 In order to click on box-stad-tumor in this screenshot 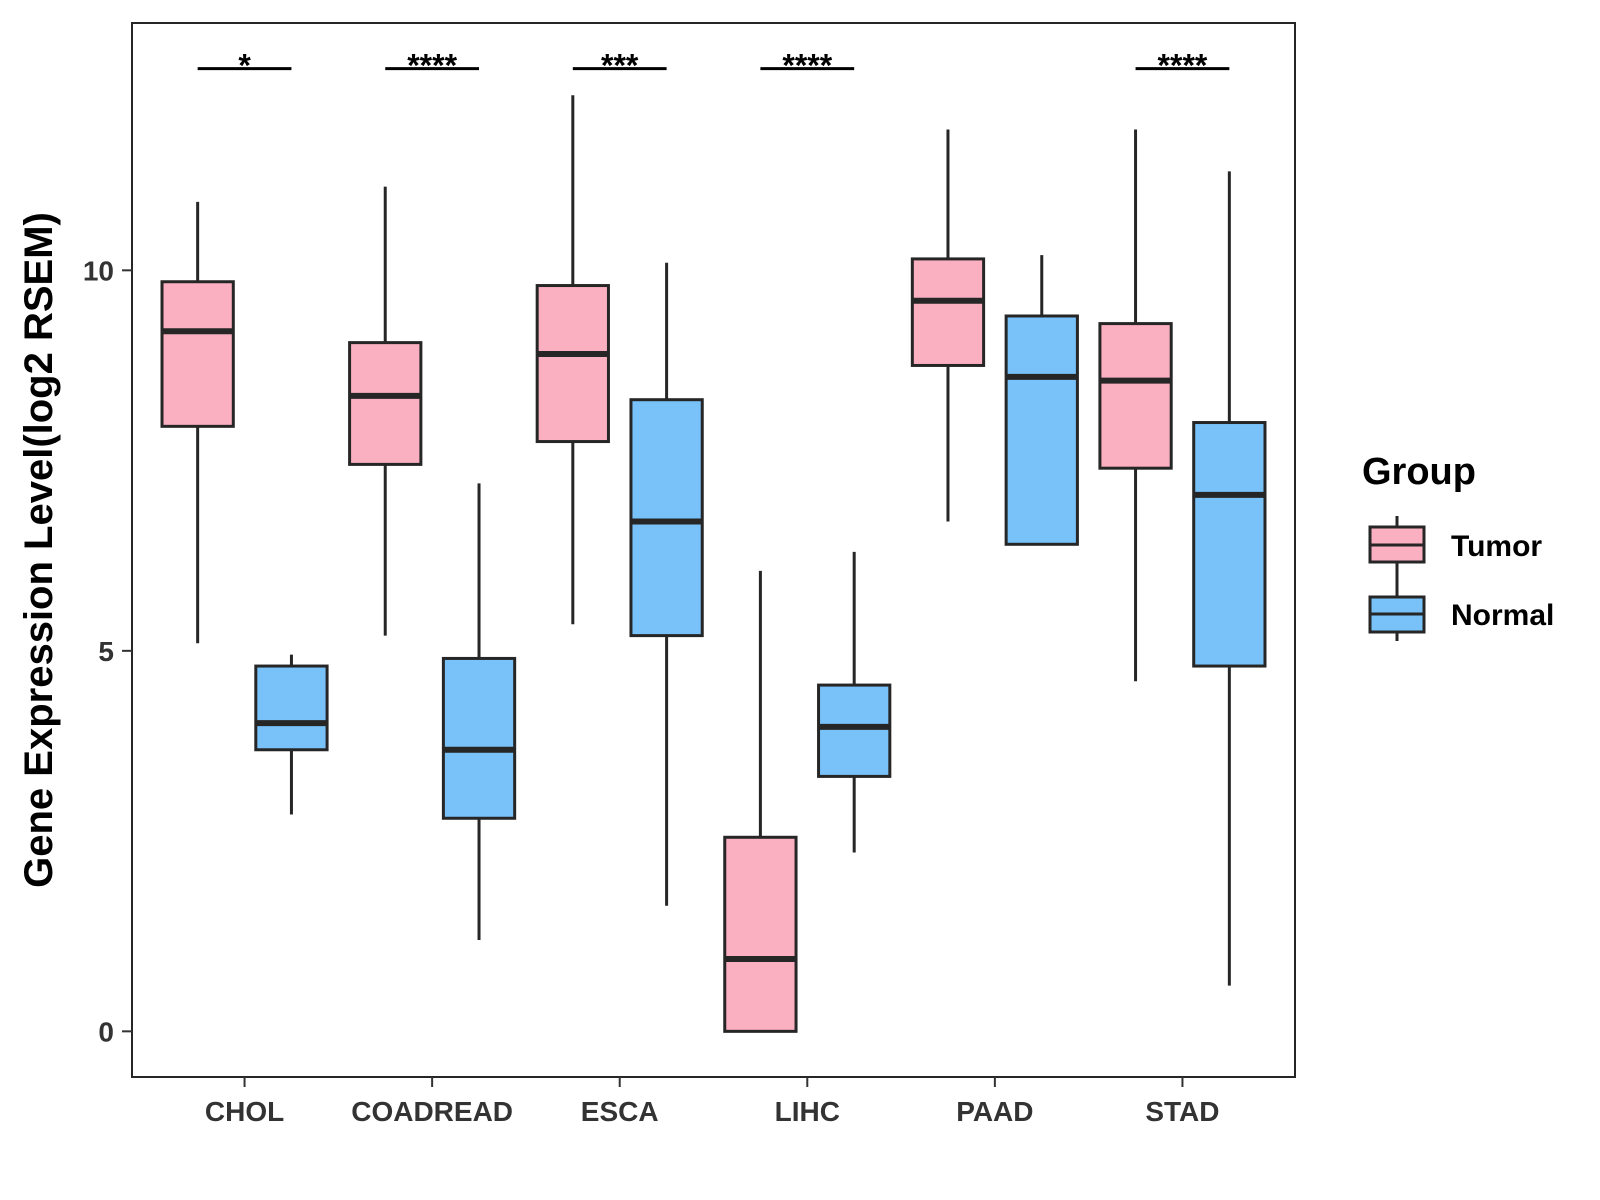, I will do `click(1135, 405)`.